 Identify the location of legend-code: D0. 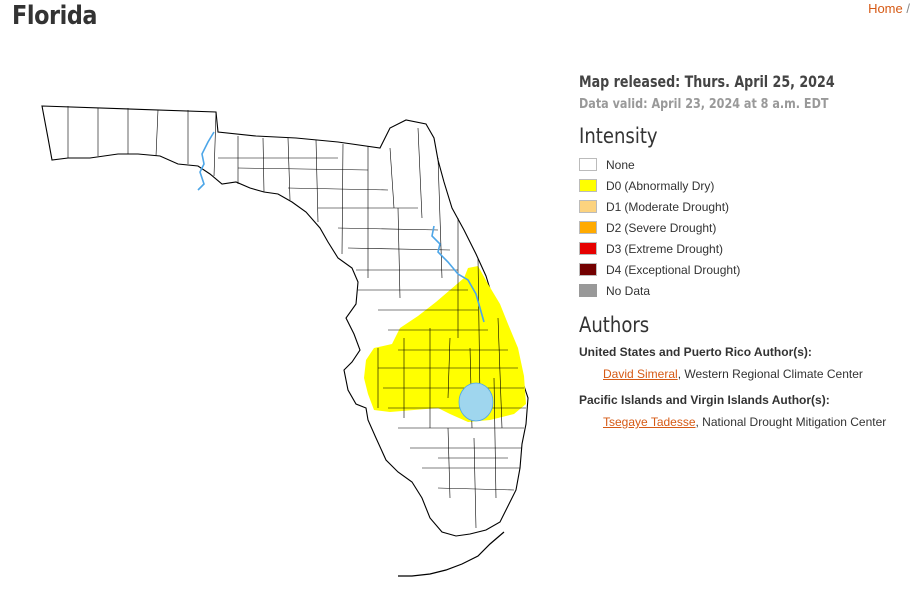
(614, 185).